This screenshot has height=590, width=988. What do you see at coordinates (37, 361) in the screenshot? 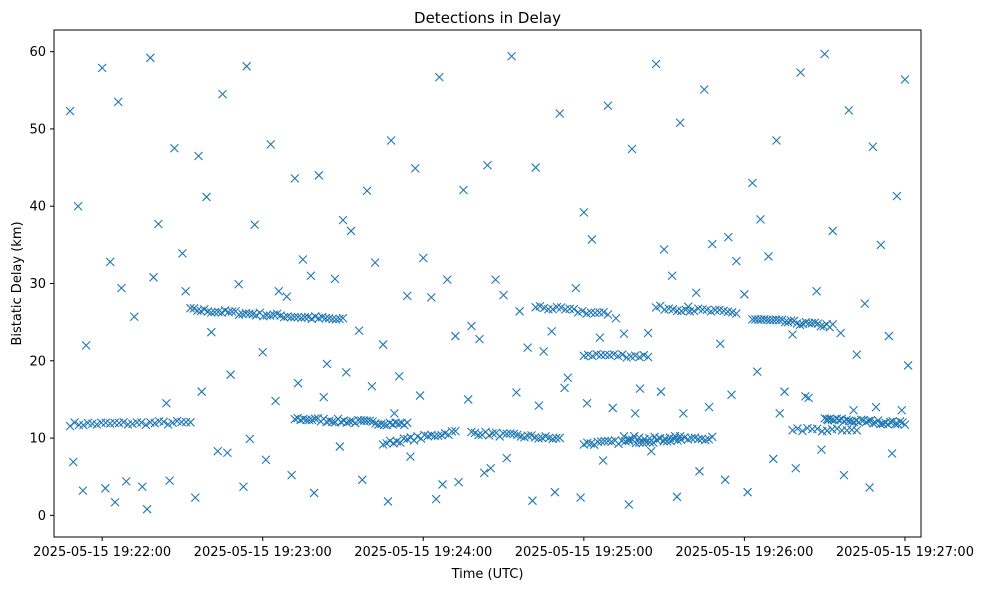
I see `y-tick-label: 20` at bounding box center [37, 361].